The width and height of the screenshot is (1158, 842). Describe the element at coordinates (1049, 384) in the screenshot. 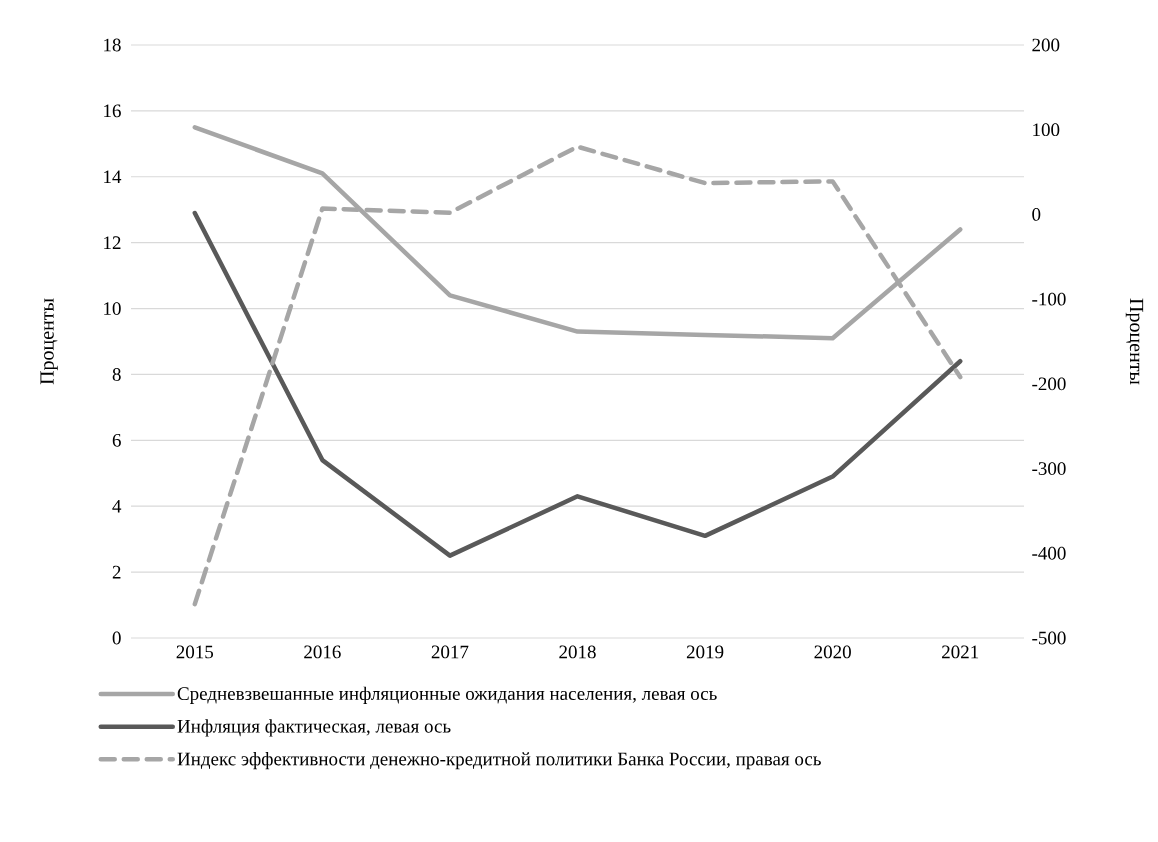

I see `y2-tick-label: -200` at that location.